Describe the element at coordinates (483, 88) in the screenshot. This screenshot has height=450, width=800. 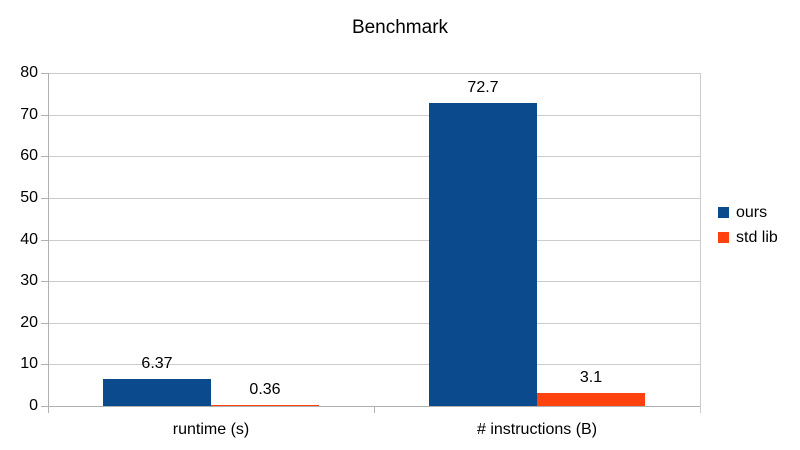
I see `value-label: 72.7` at that location.